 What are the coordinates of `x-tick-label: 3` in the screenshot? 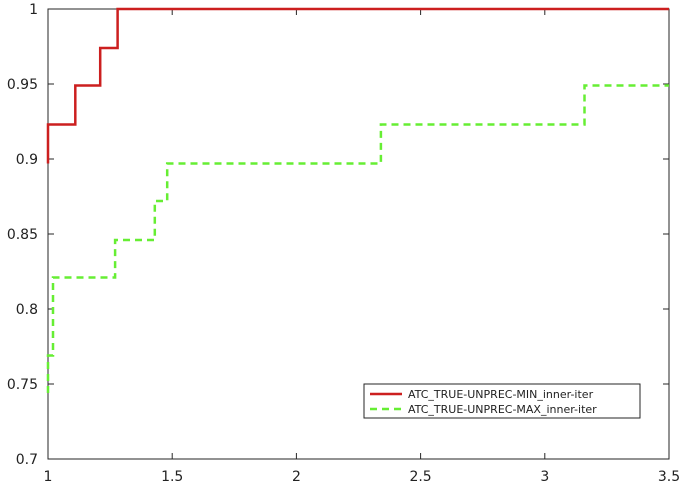 It's located at (544, 477).